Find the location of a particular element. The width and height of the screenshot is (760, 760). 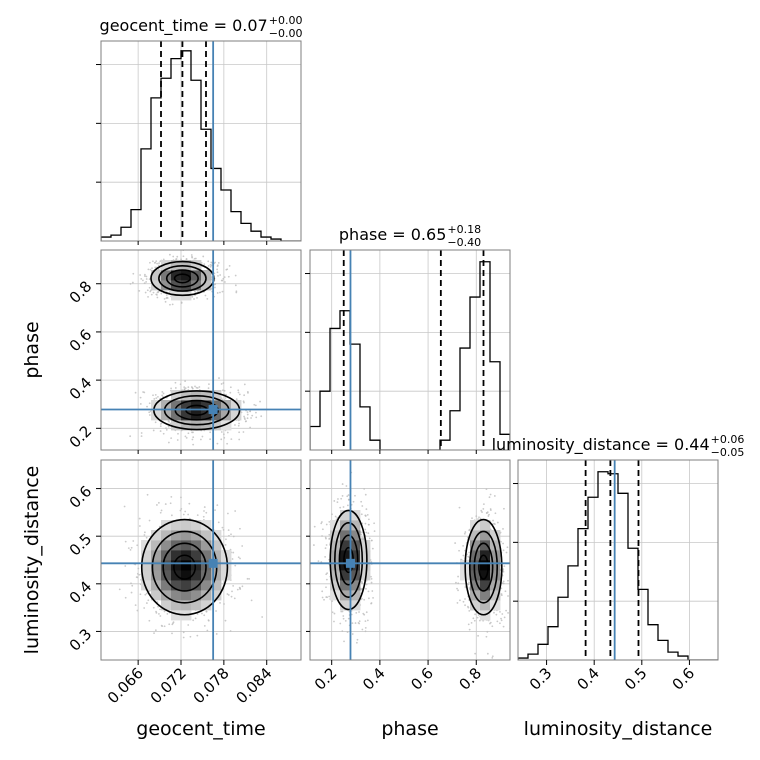

axes-frame is located at coordinates (201, 350).